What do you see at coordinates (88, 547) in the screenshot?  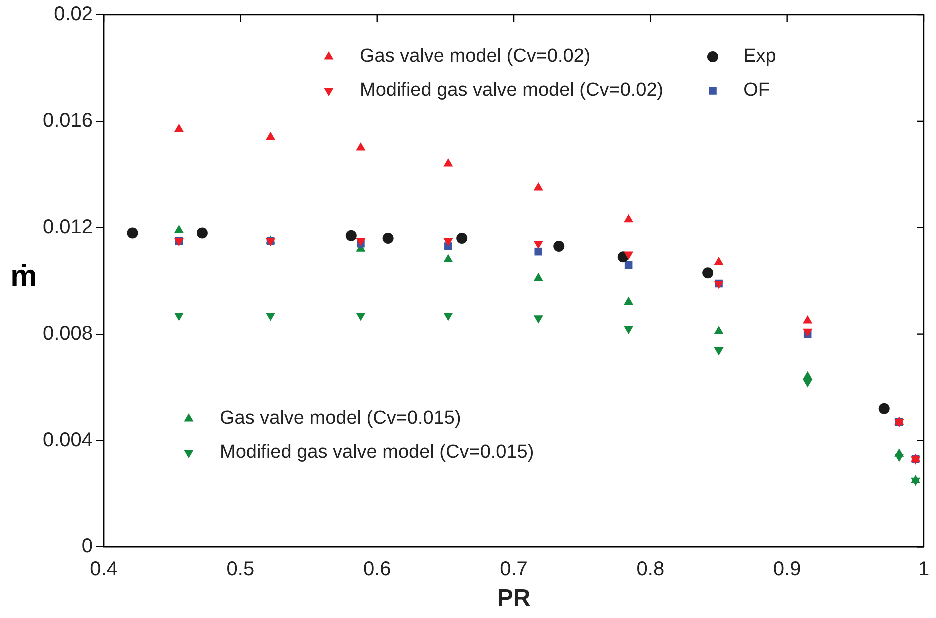 I see `y-tick-label: 0` at bounding box center [88, 547].